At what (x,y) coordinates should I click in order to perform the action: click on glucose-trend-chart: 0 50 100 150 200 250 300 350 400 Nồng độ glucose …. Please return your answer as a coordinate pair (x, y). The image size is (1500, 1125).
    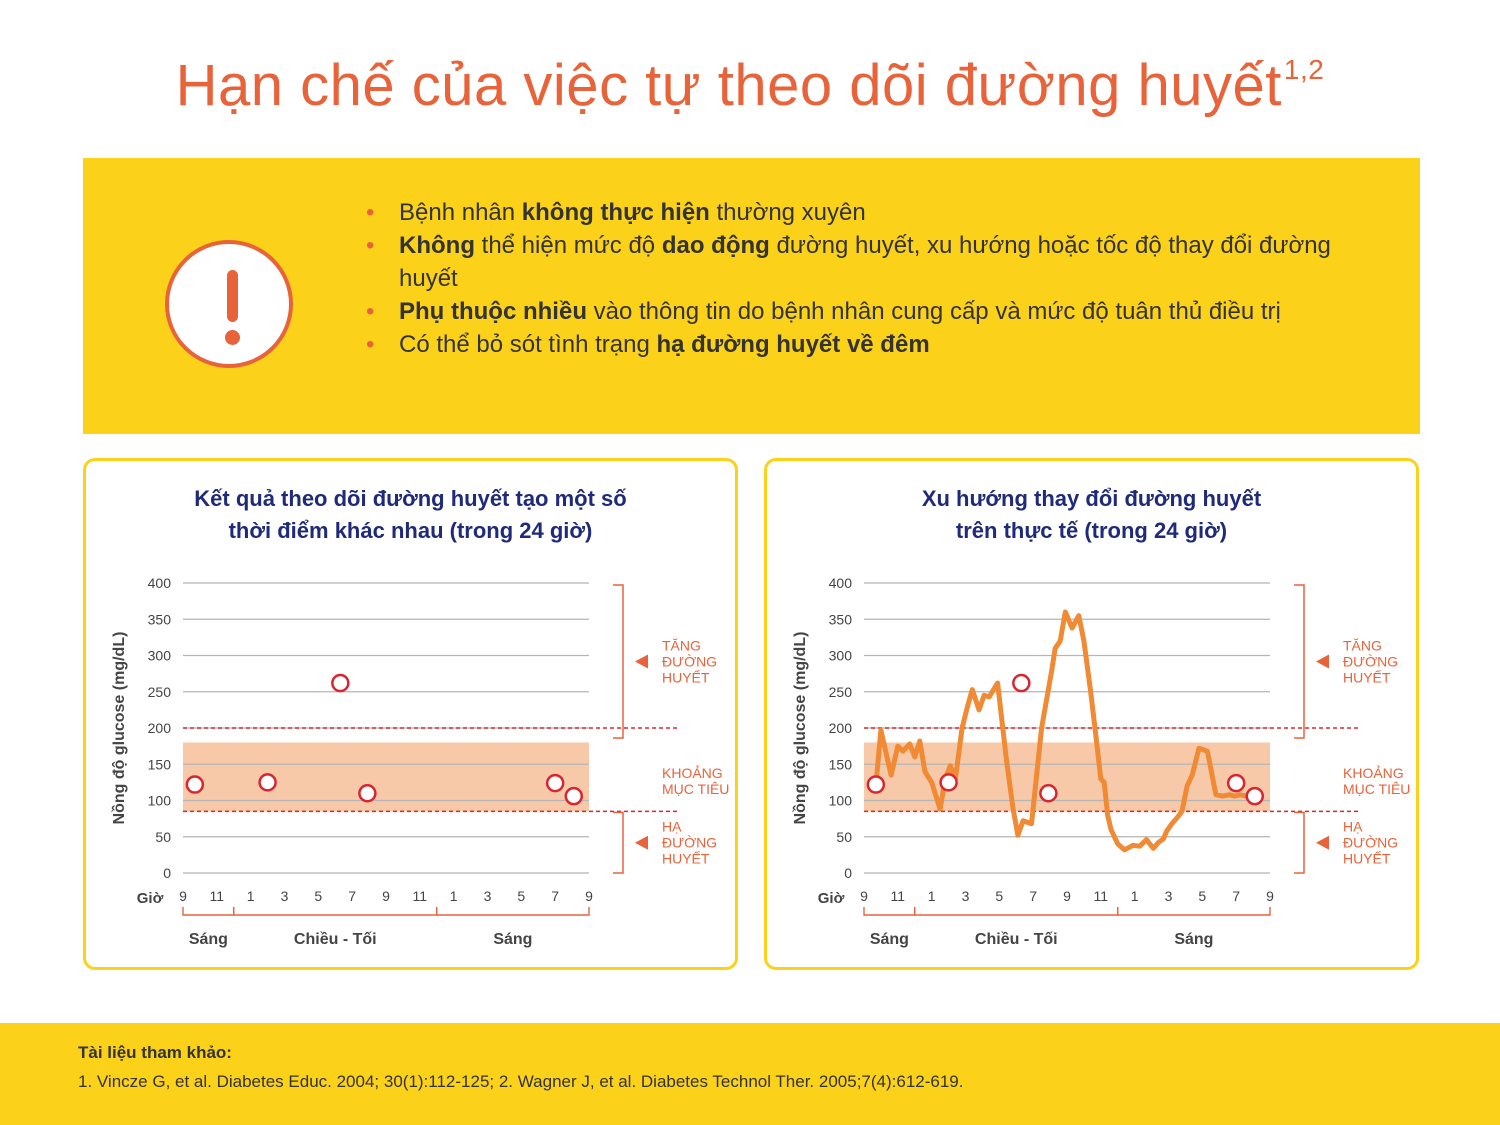
    Looking at the image, I should click on (1101, 761).